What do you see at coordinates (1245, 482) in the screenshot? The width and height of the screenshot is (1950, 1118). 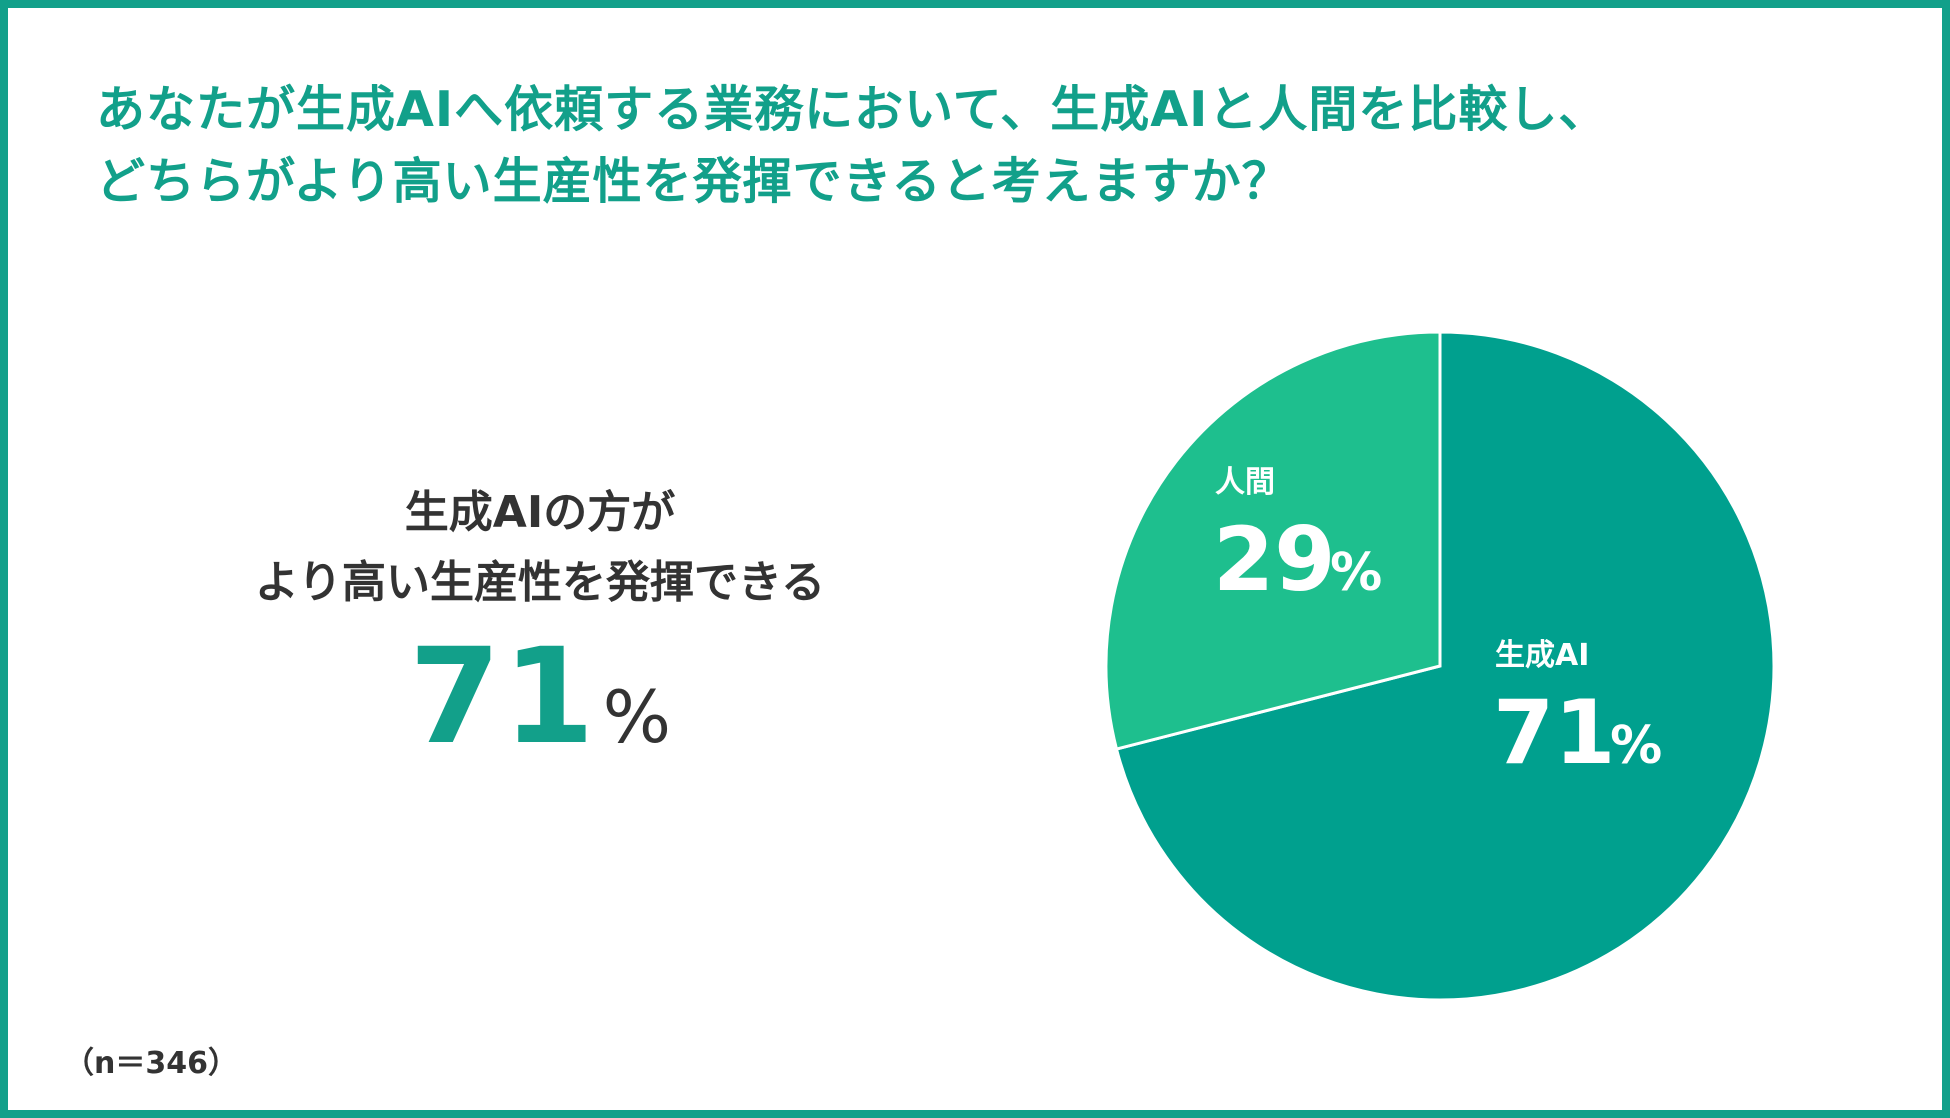 I see `slice-label-human: 人間` at bounding box center [1245, 482].